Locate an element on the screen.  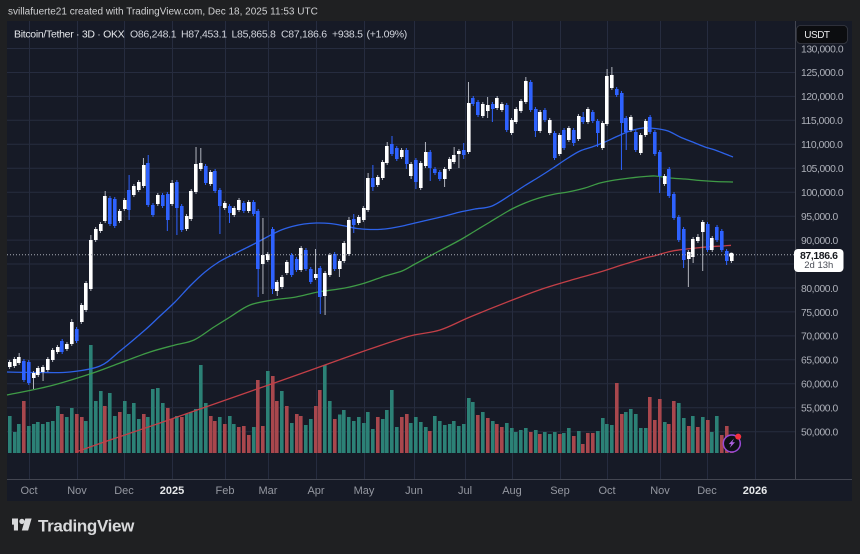
svg-text: 87,186.6 is located at coordinates (819, 256).